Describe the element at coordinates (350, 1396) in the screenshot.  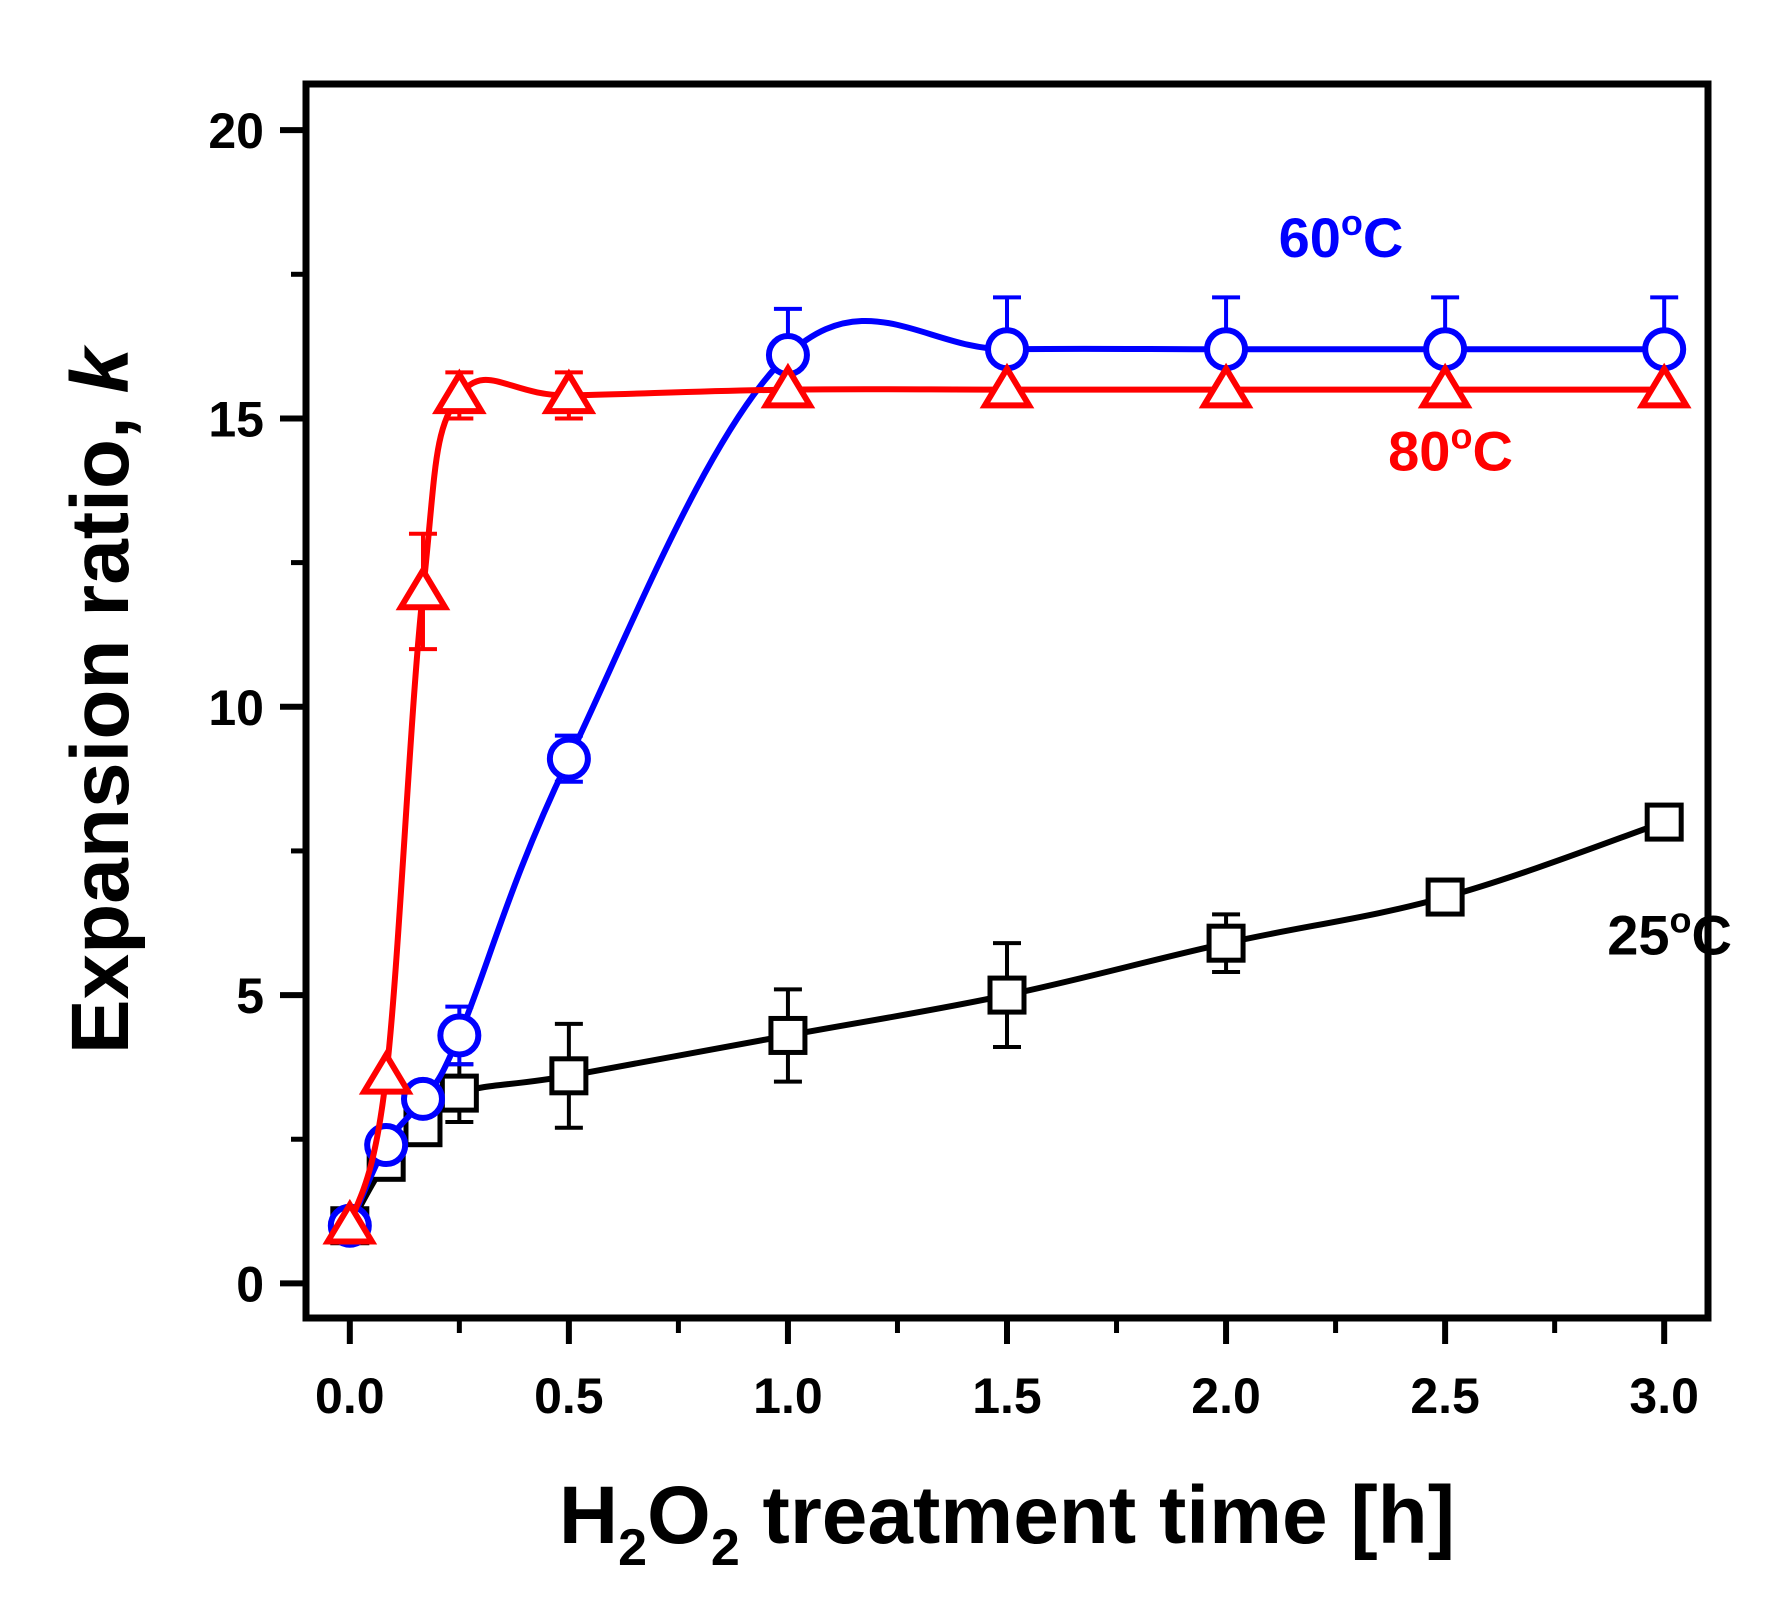
I see `x-tick-label: 0.0` at that location.